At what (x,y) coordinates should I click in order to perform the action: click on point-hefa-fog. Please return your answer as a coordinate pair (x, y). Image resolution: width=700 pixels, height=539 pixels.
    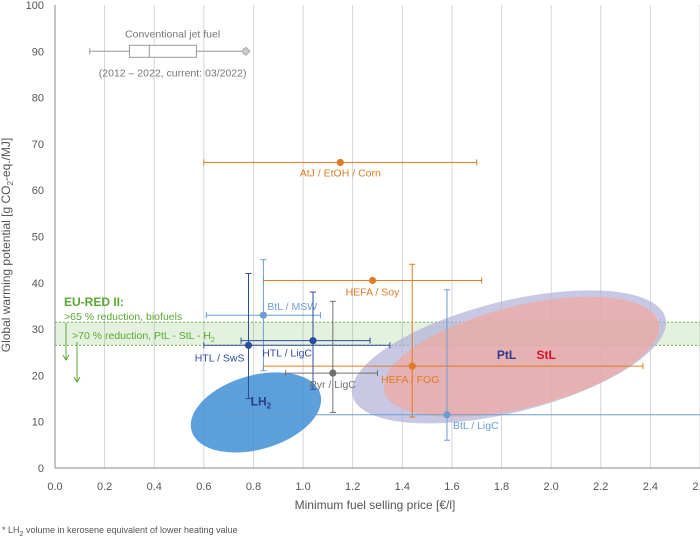
    Looking at the image, I should click on (412, 366).